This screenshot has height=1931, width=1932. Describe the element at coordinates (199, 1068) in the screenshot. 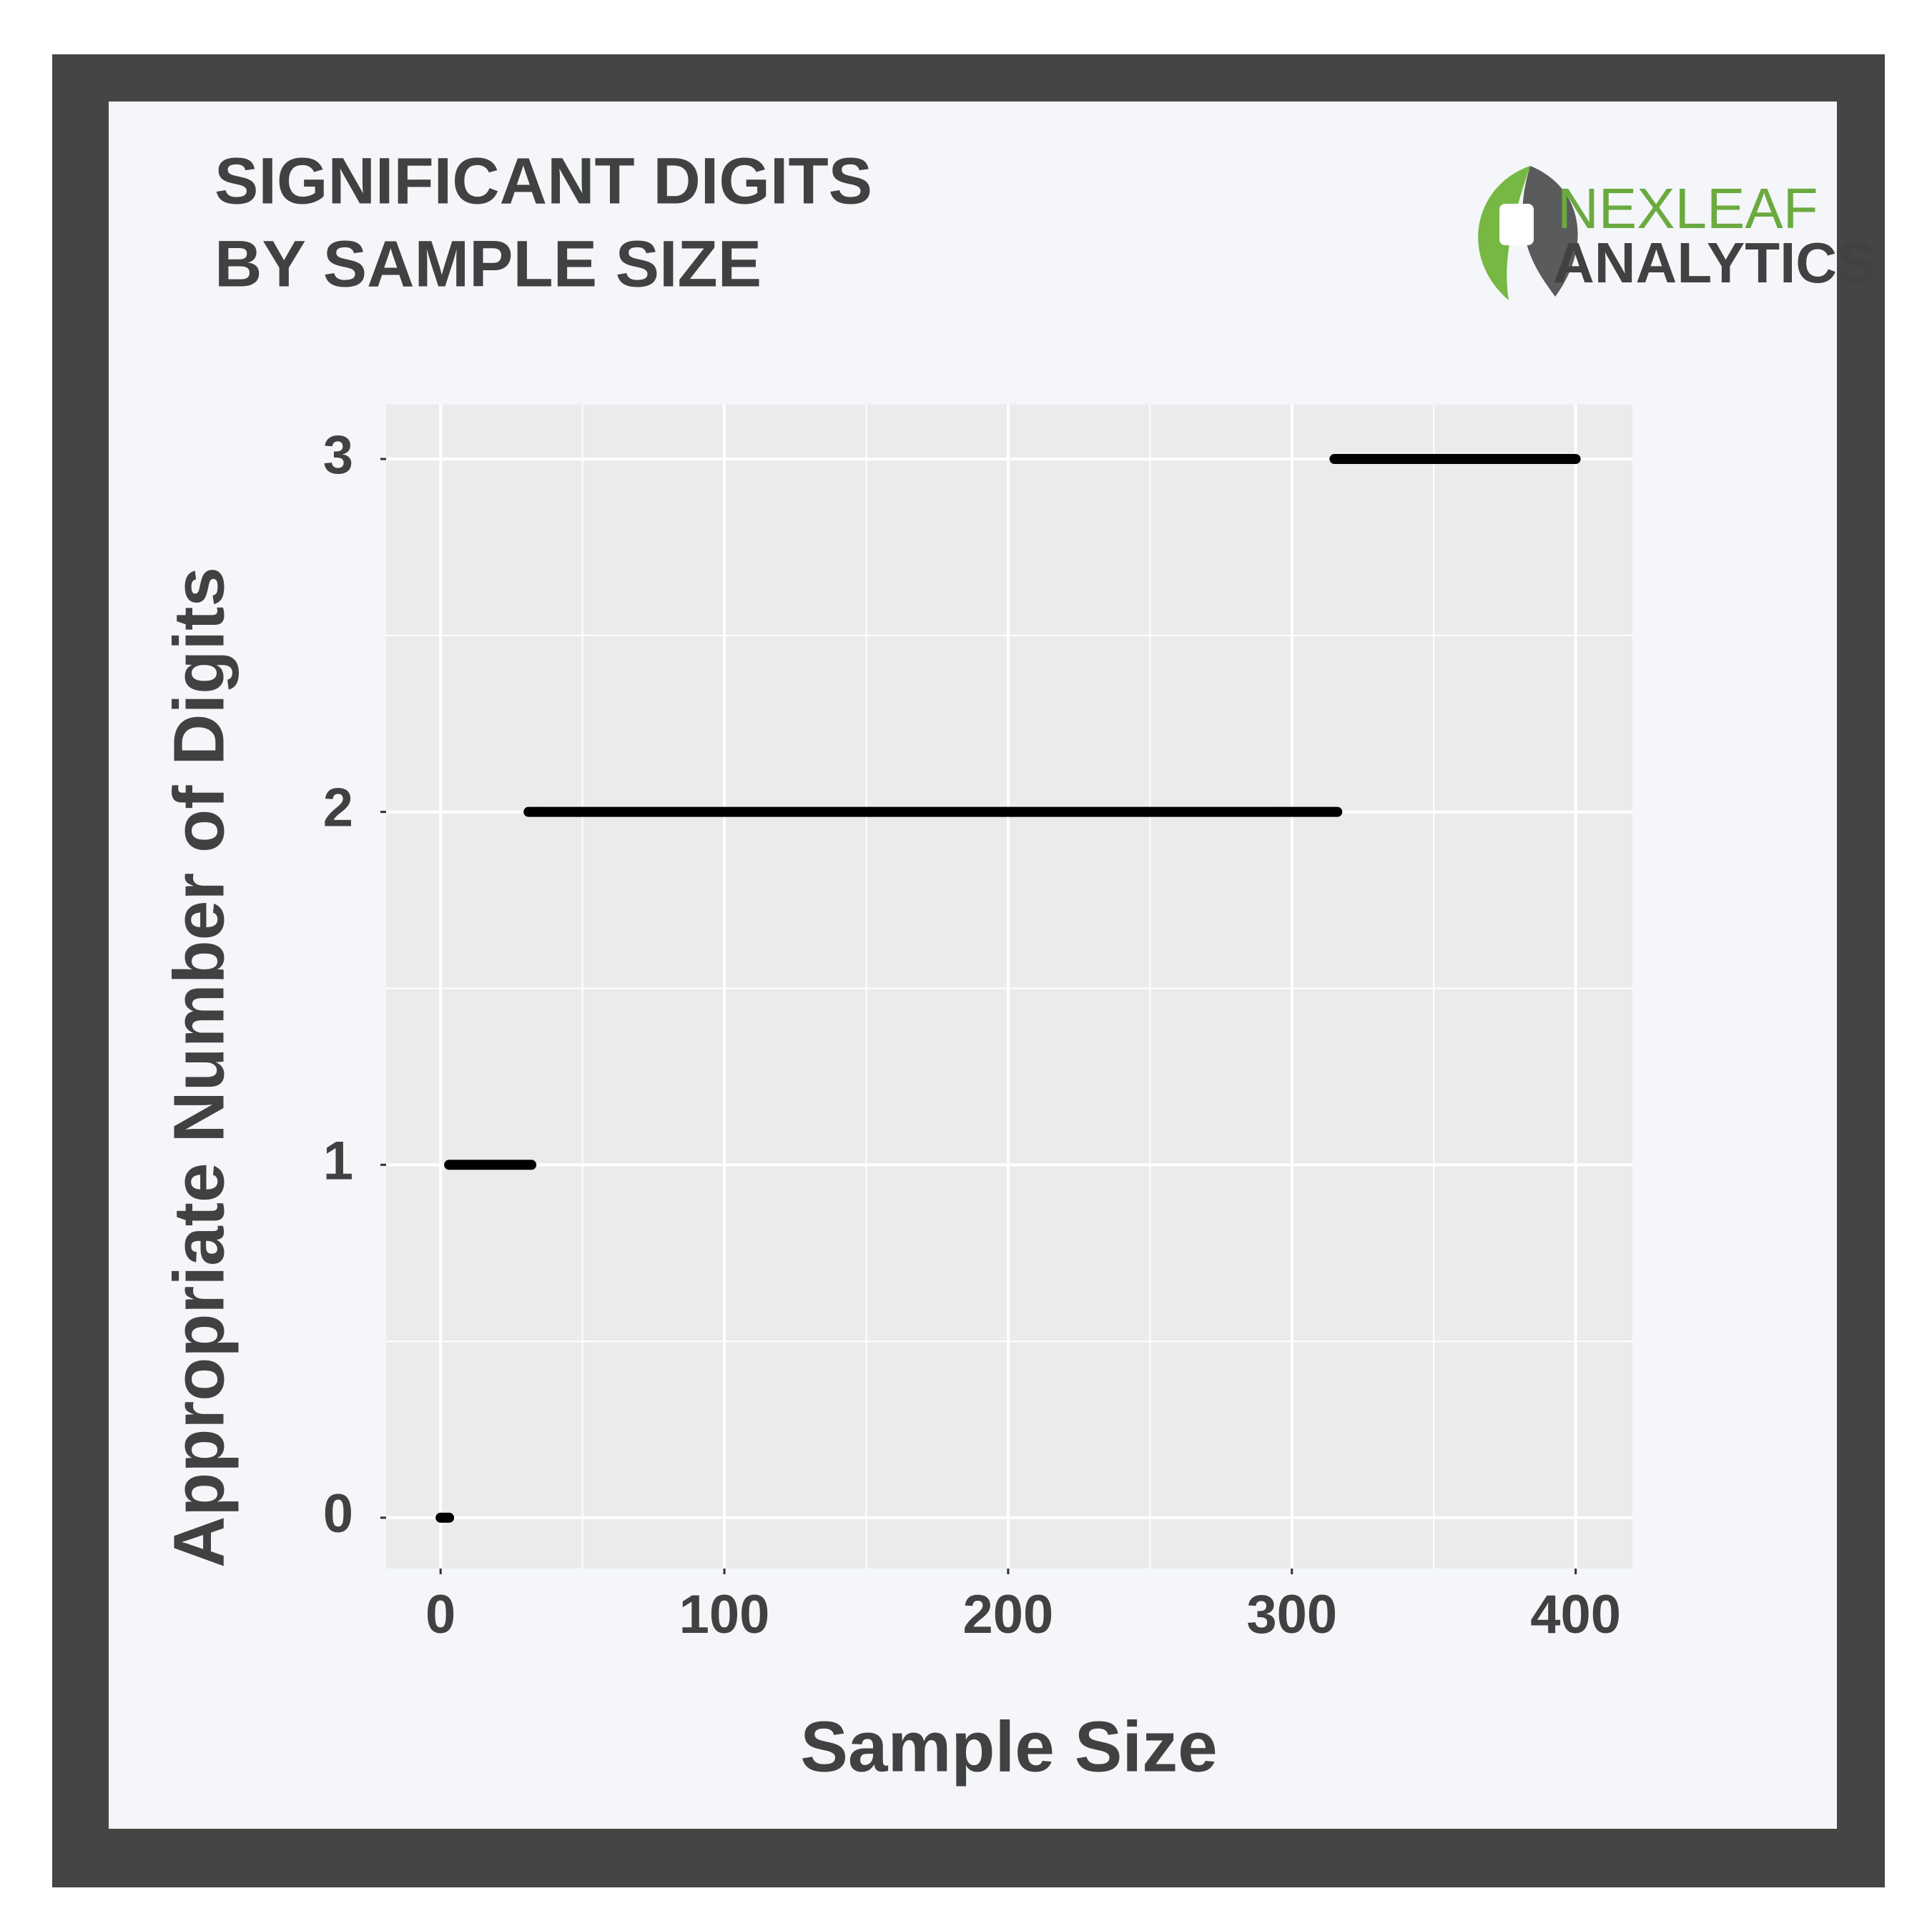

I see `y-axis-label: Appropriate Number of Digits` at that location.